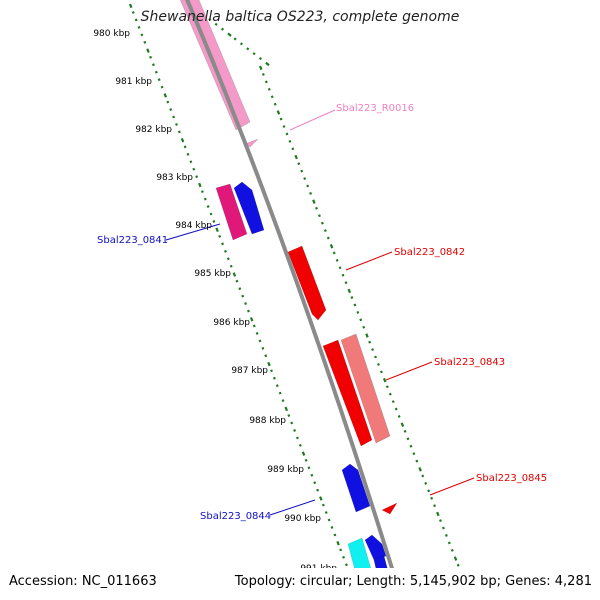  Describe the element at coordinates (363, 568) in the screenshot. I see `gene-feature-cyan` at that location.